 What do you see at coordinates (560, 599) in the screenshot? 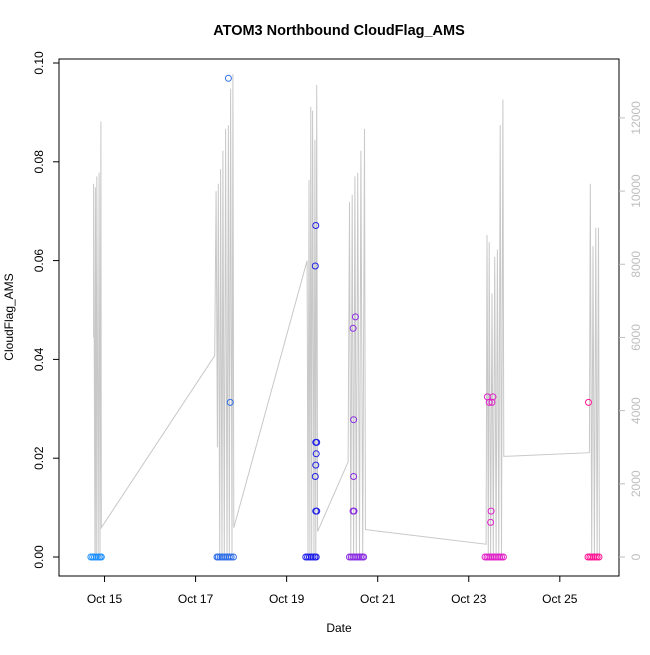
I see `x-tick-label: Oct 25` at bounding box center [560, 599].